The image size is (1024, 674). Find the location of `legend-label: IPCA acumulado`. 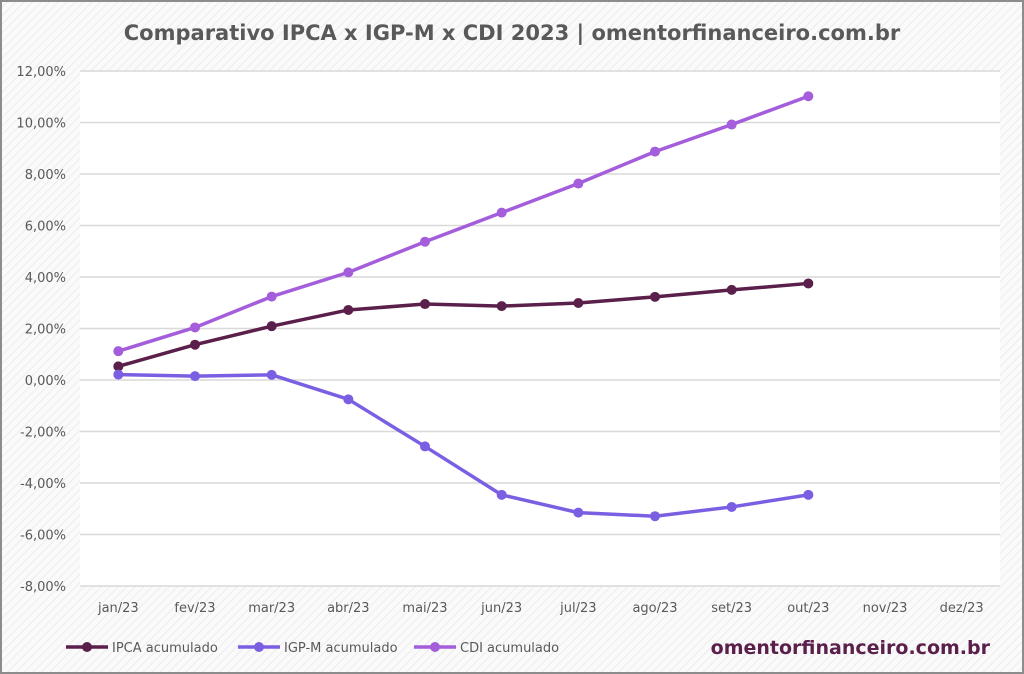

legend-label: IPCA acumulado is located at coordinates (165, 648).